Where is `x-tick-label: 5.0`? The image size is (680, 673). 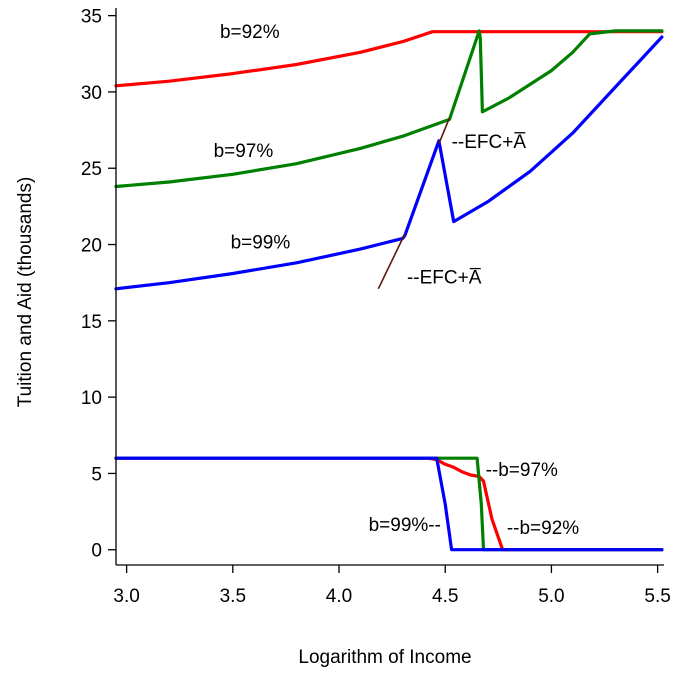
x-tick-label: 5.0 is located at coordinates (551, 596).